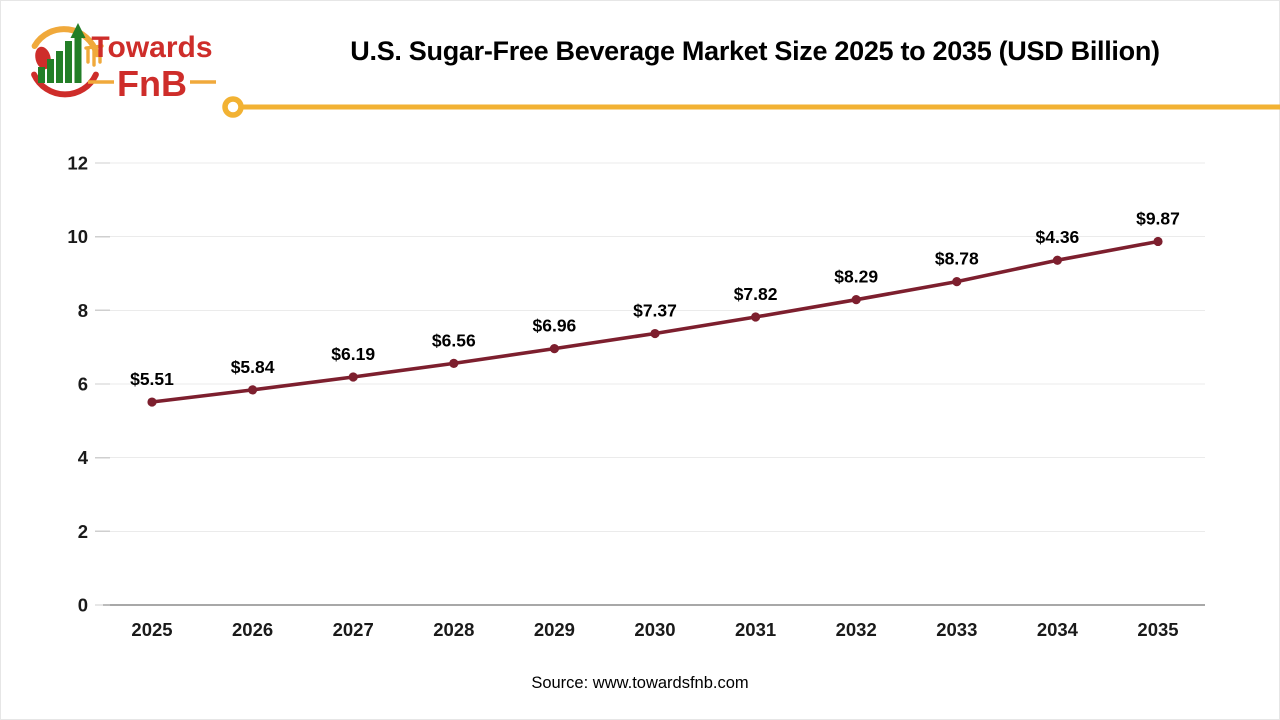 The image size is (1280, 720). Describe the element at coordinates (856, 629) in the screenshot. I see `x-tick-label: 2032` at that location.